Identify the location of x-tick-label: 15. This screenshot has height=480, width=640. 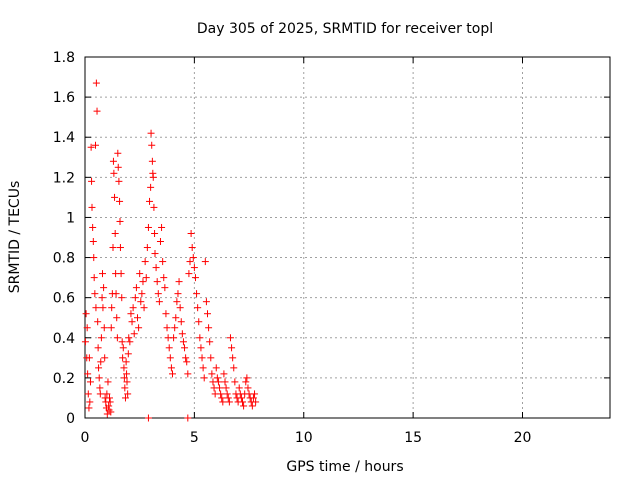
(413, 438).